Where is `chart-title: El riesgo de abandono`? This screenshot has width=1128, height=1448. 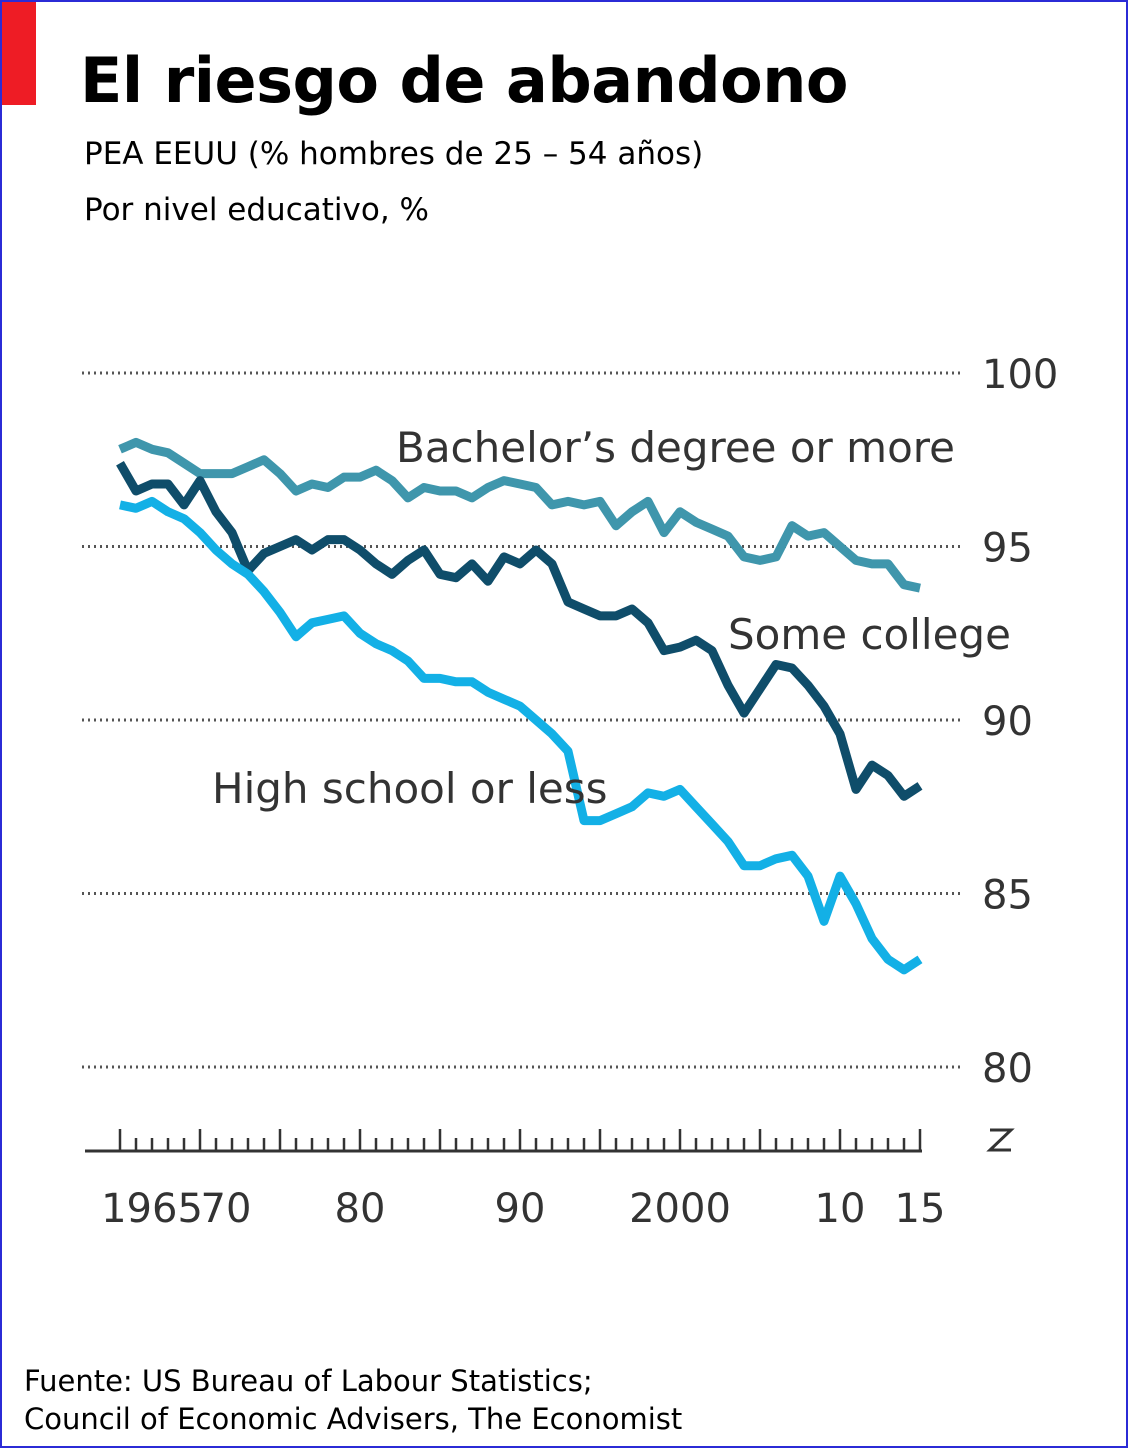 chart-title: El riesgo de abandono is located at coordinates (464, 80).